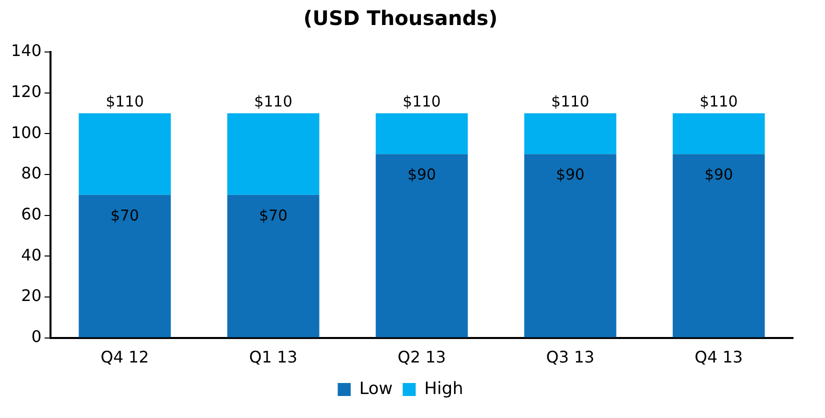 The width and height of the screenshot is (825, 418). What do you see at coordinates (31, 214) in the screenshot?
I see `y-tick-label: 60` at bounding box center [31, 214].